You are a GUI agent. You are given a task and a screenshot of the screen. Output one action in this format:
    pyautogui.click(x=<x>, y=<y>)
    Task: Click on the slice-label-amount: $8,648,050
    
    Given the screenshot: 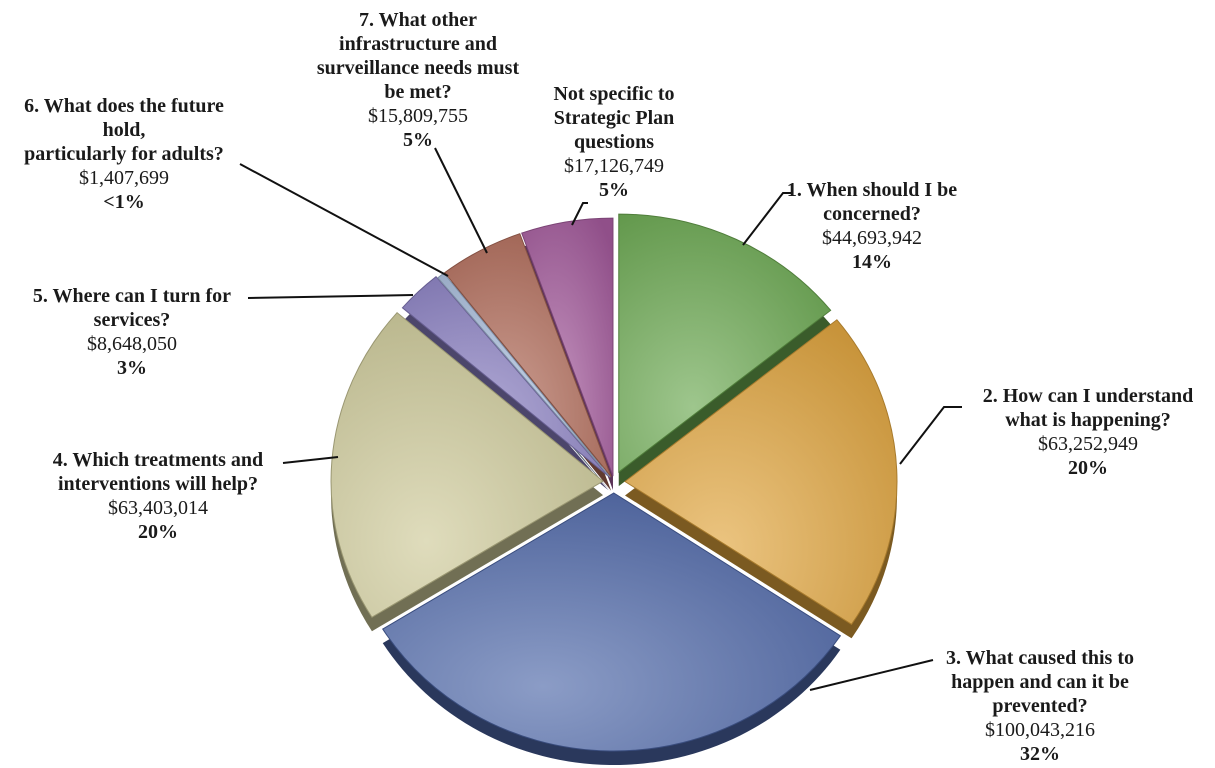 What is the action you would take?
    pyautogui.click(x=132, y=344)
    